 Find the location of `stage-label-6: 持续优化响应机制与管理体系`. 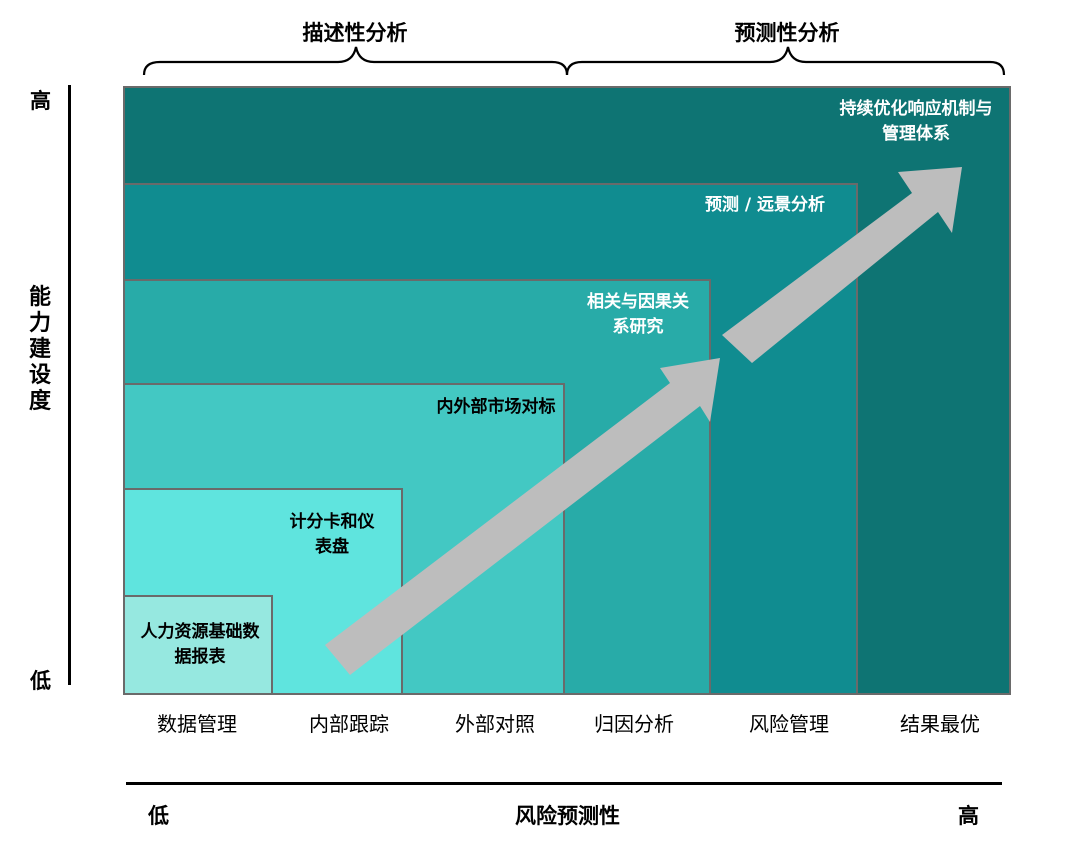

stage-label-6: 持续优化响应机制与管理体系 is located at coordinates (916, 121).